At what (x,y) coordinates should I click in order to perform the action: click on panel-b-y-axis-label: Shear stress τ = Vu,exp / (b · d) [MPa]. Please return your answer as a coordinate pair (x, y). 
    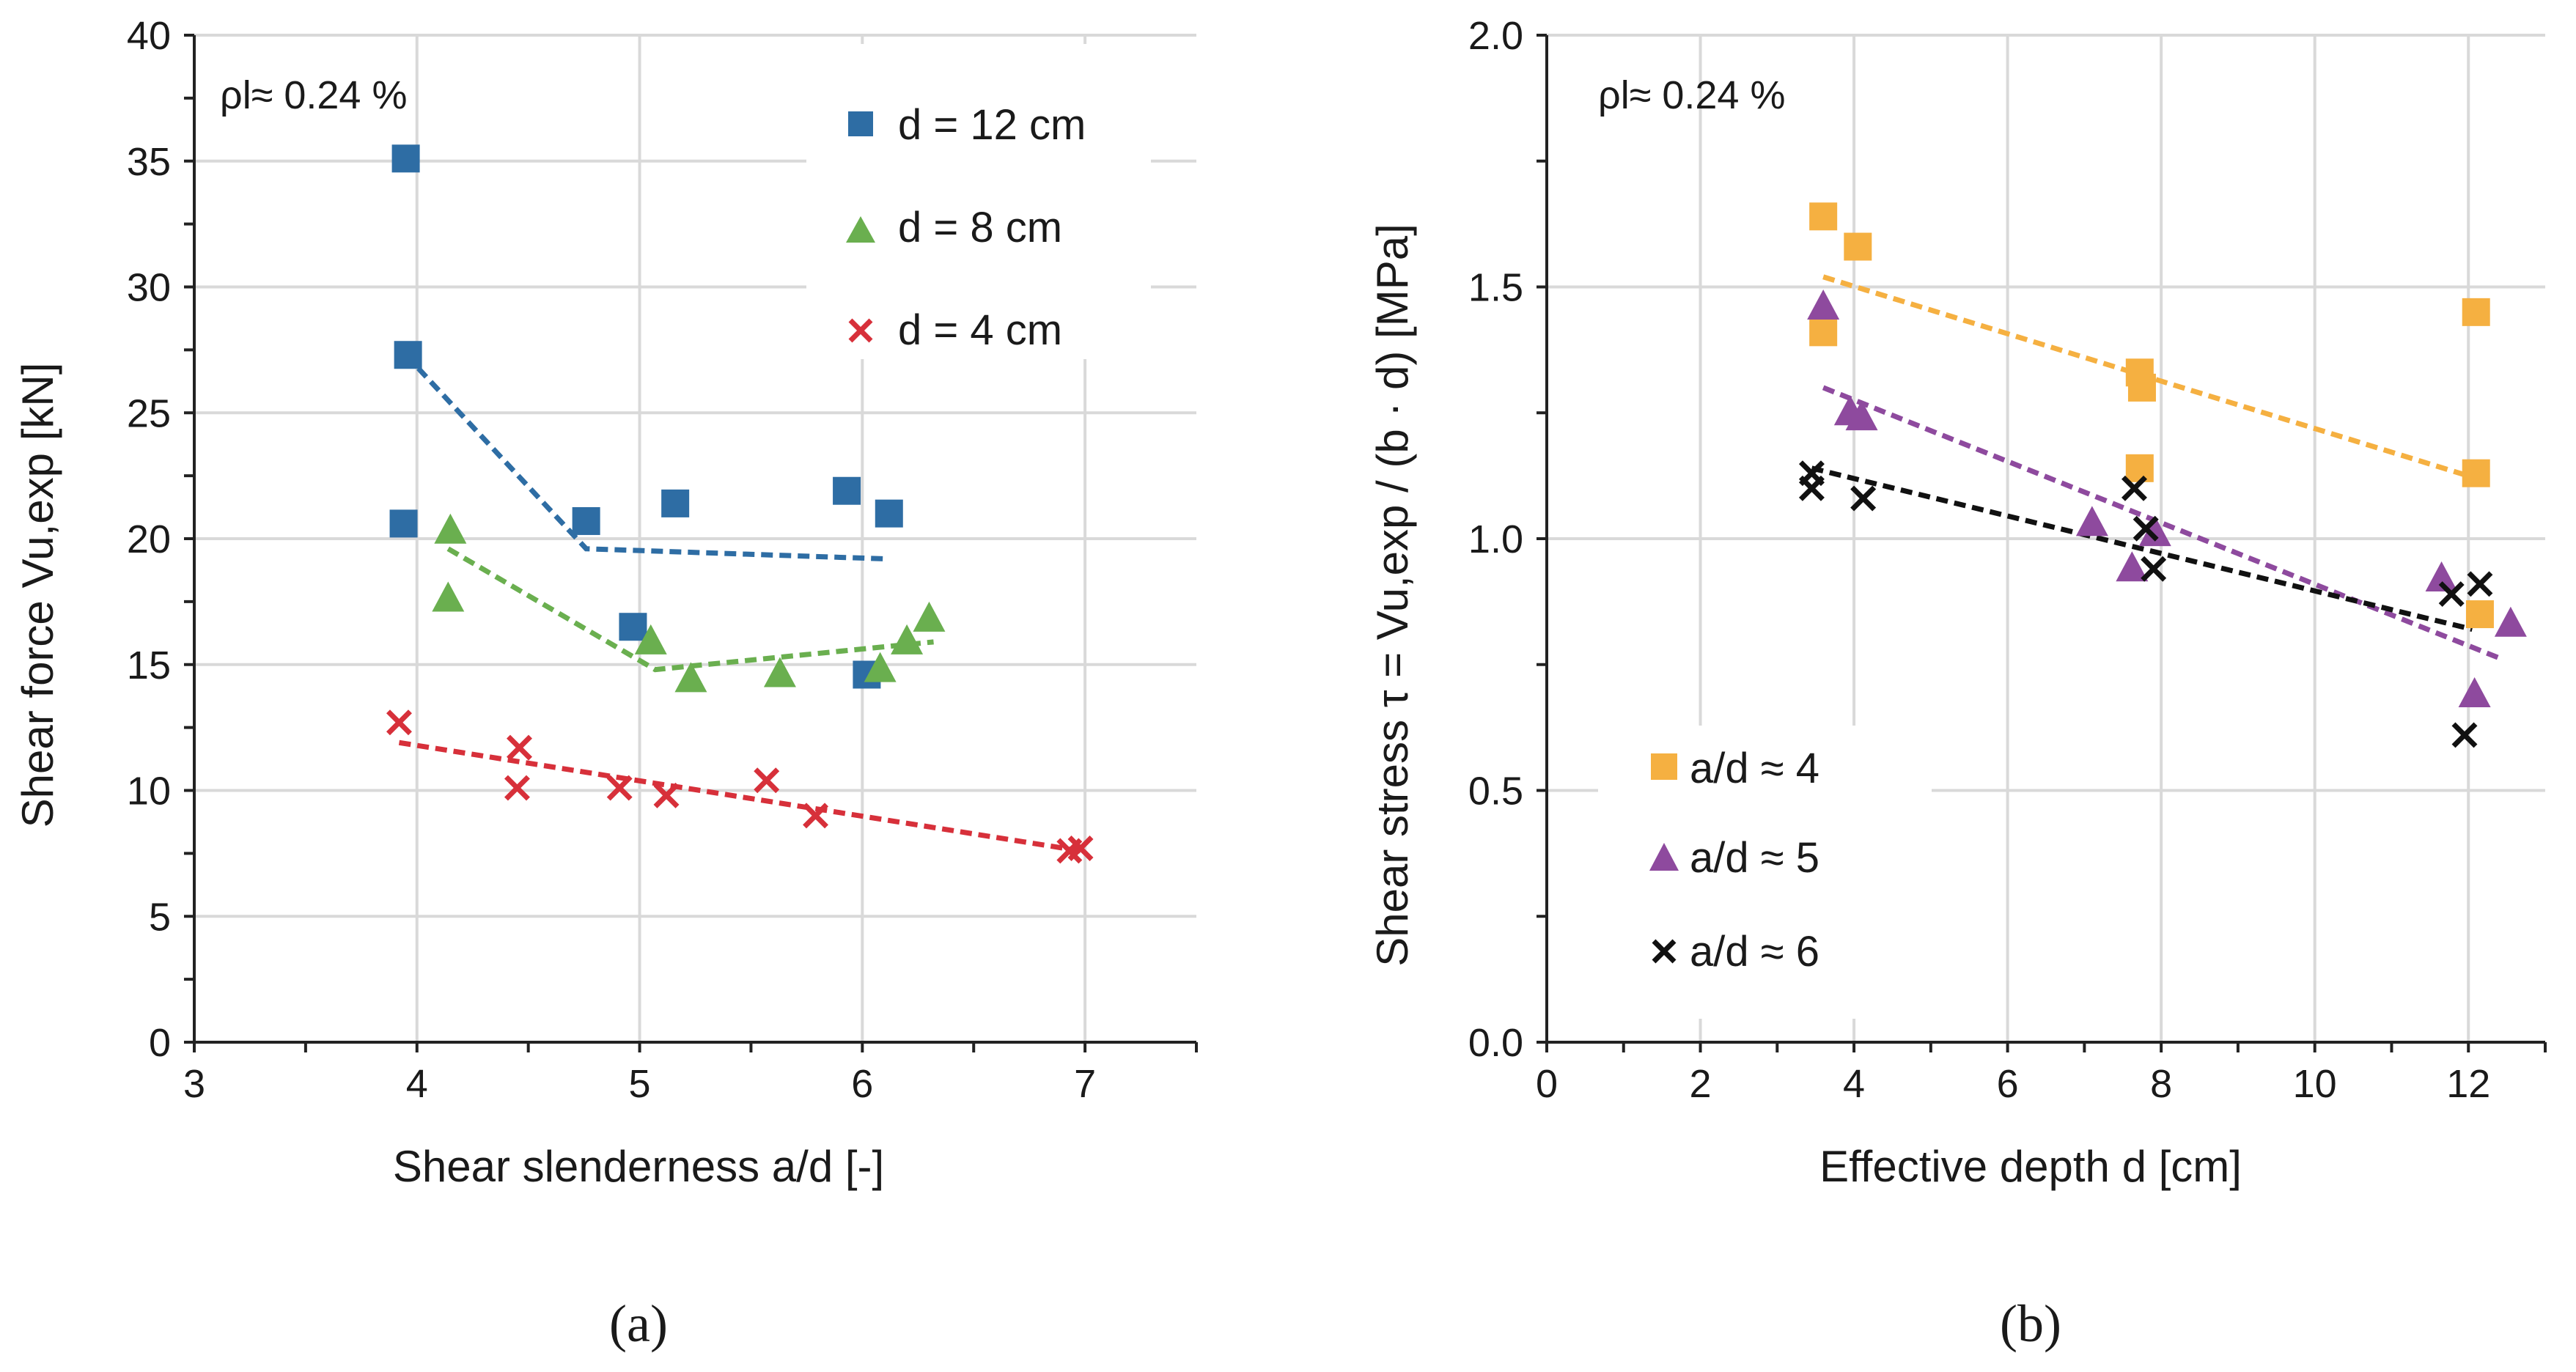
    Looking at the image, I should click on (1392, 595).